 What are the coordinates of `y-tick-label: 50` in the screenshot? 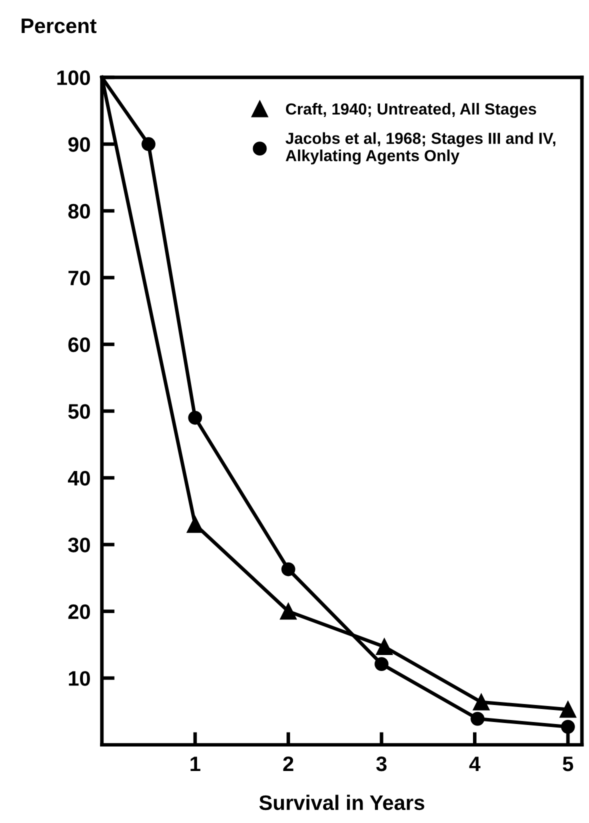 It's located at (79, 411).